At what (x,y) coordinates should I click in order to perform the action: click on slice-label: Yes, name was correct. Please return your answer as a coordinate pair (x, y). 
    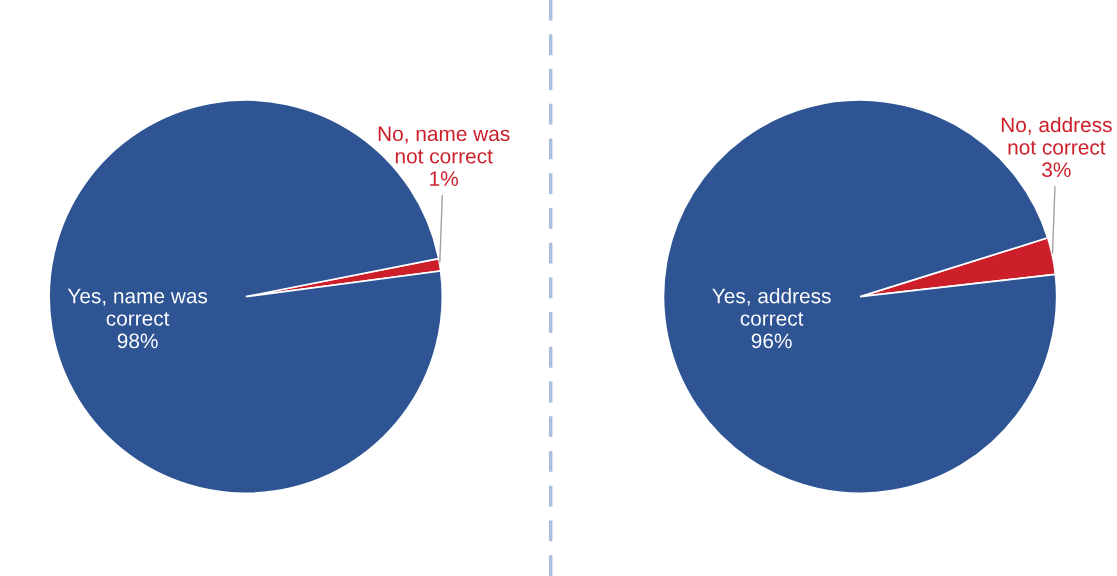
    Looking at the image, I should click on (137, 307).